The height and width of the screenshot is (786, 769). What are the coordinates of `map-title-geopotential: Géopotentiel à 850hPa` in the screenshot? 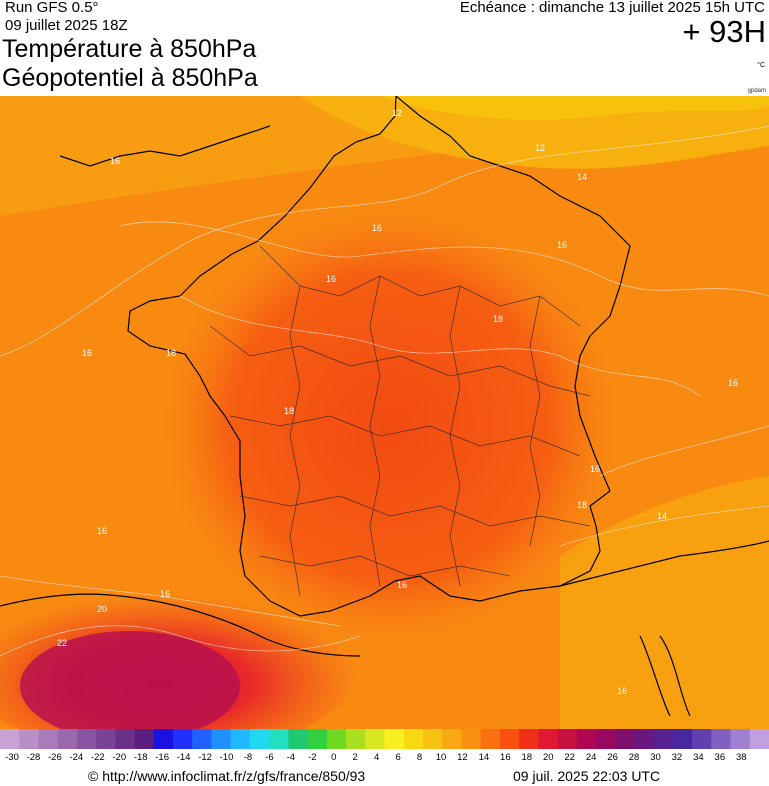 It's located at (130, 78).